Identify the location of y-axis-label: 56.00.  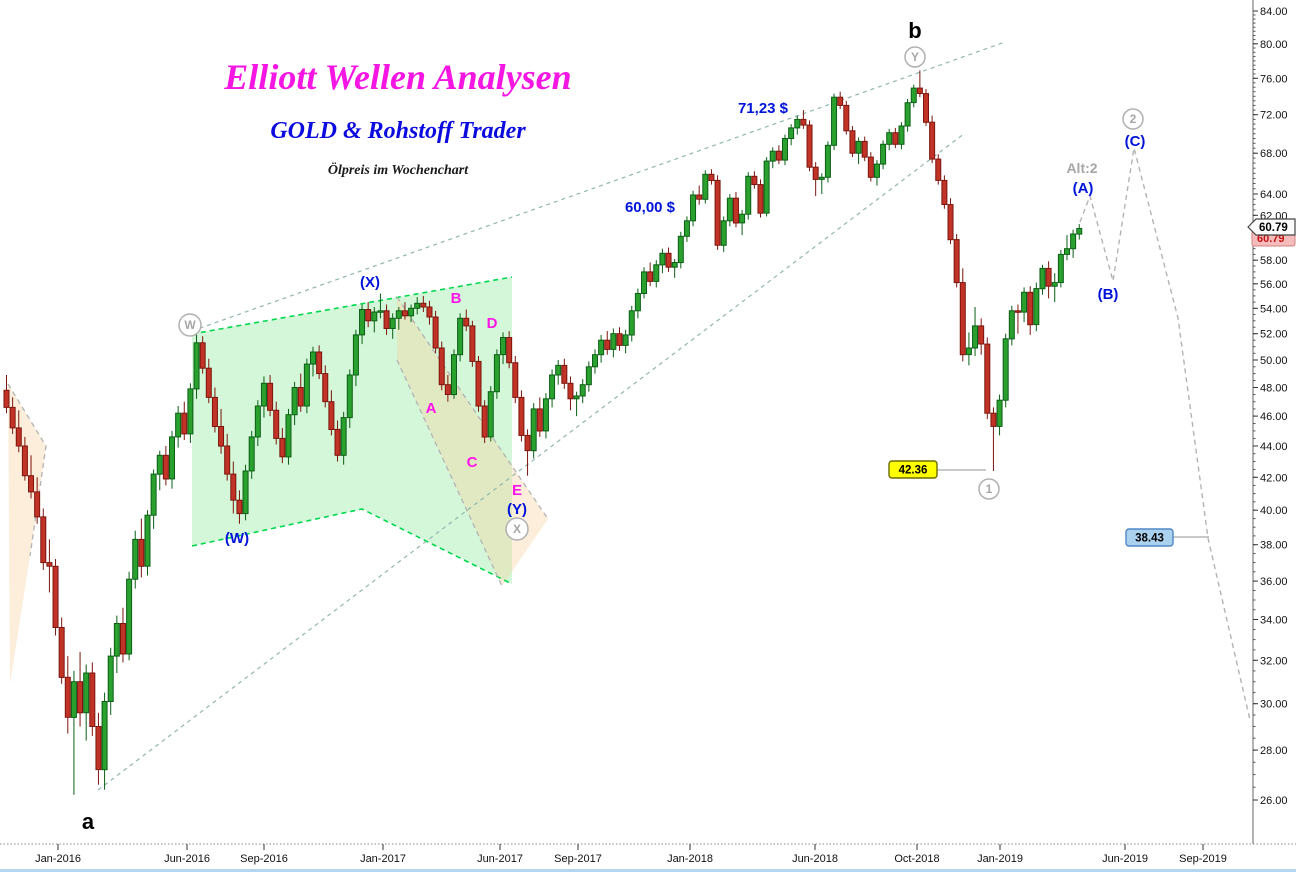
(1274, 285).